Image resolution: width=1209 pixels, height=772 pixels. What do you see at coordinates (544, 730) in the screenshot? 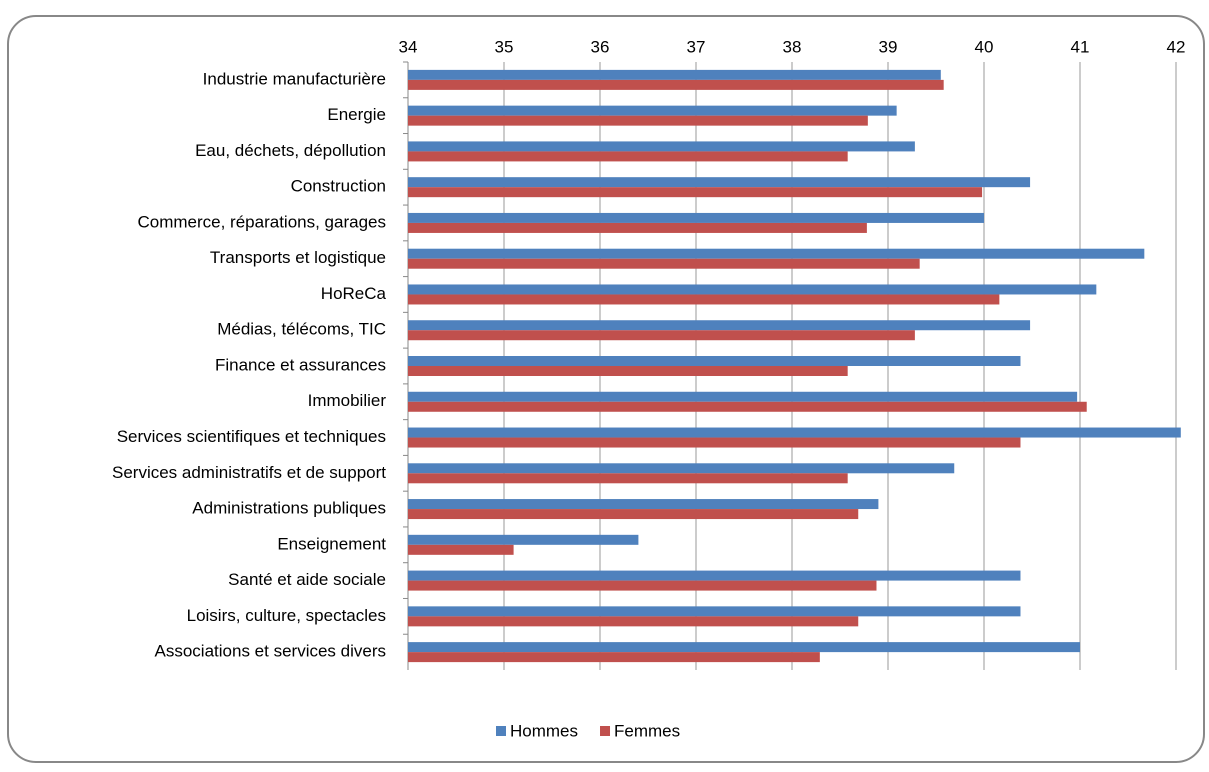
I see `legend-label: Hommes` at bounding box center [544, 730].